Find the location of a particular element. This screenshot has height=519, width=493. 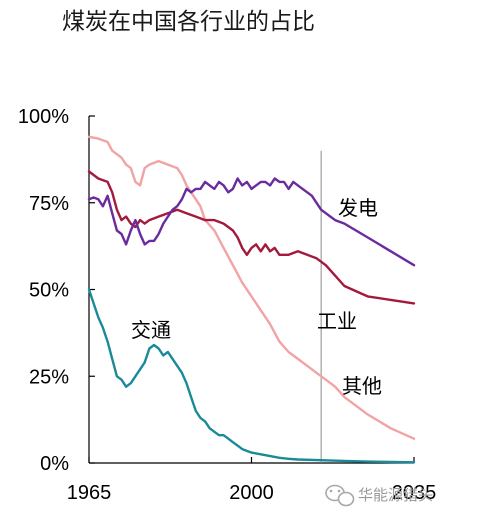

x-tick-label: 2000 is located at coordinates (251, 493).